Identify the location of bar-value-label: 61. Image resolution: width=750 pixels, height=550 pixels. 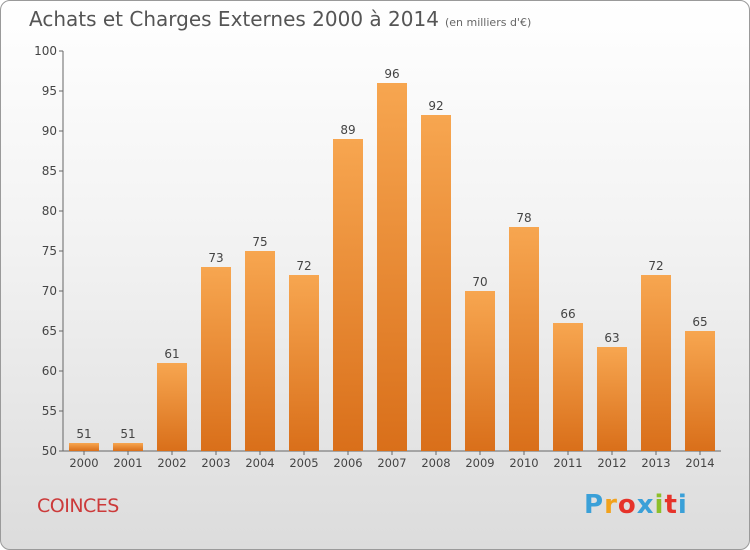
(171, 354).